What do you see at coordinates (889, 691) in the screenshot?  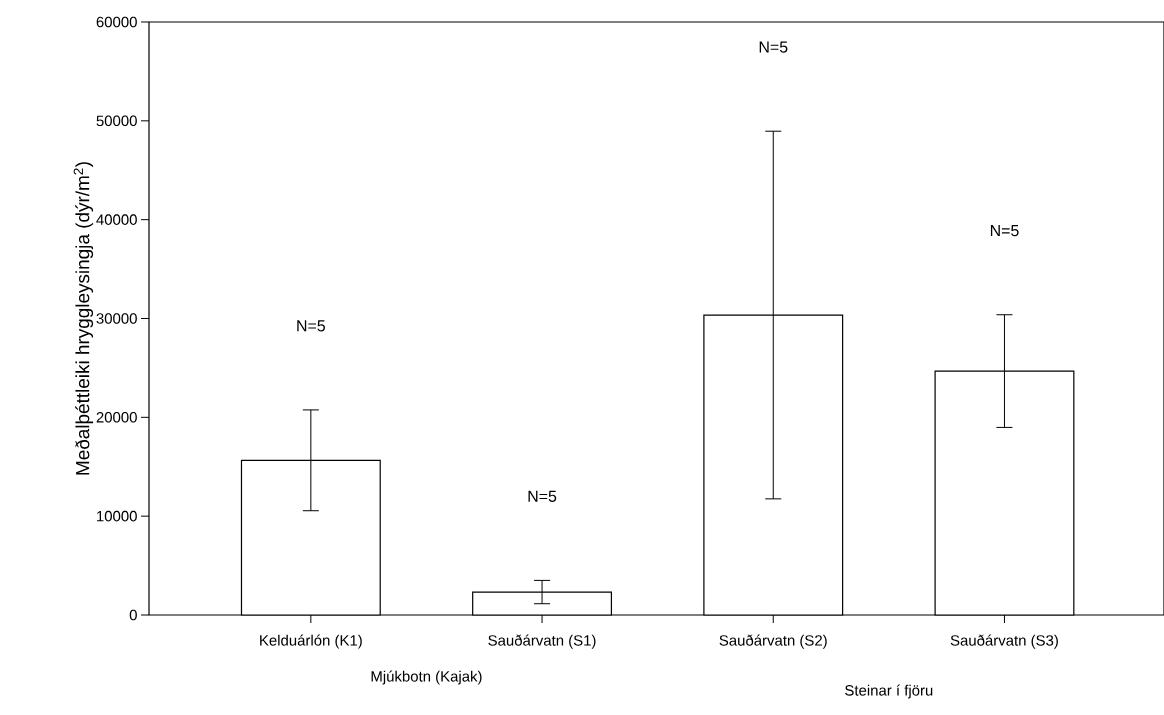 I see `text: Steinar í fjöru` at bounding box center [889, 691].